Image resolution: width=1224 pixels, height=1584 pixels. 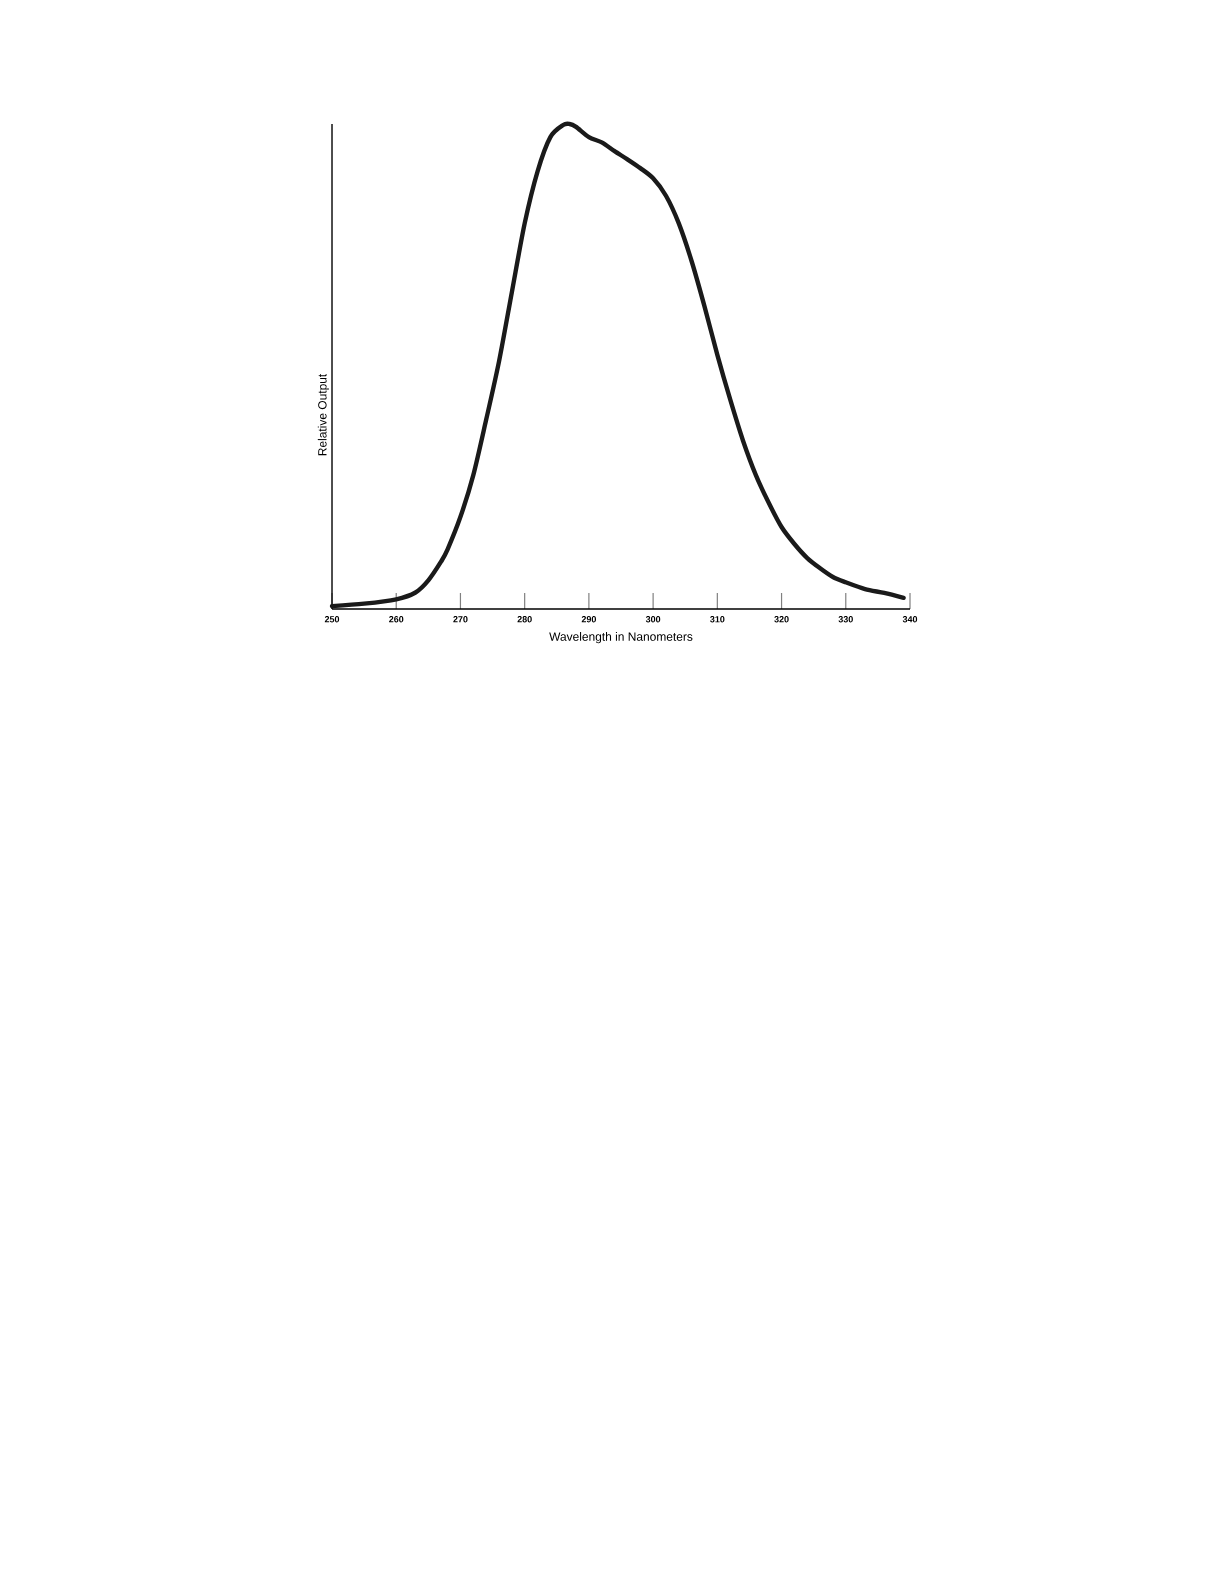 I want to click on x-tick-label: 290, so click(x=589, y=619).